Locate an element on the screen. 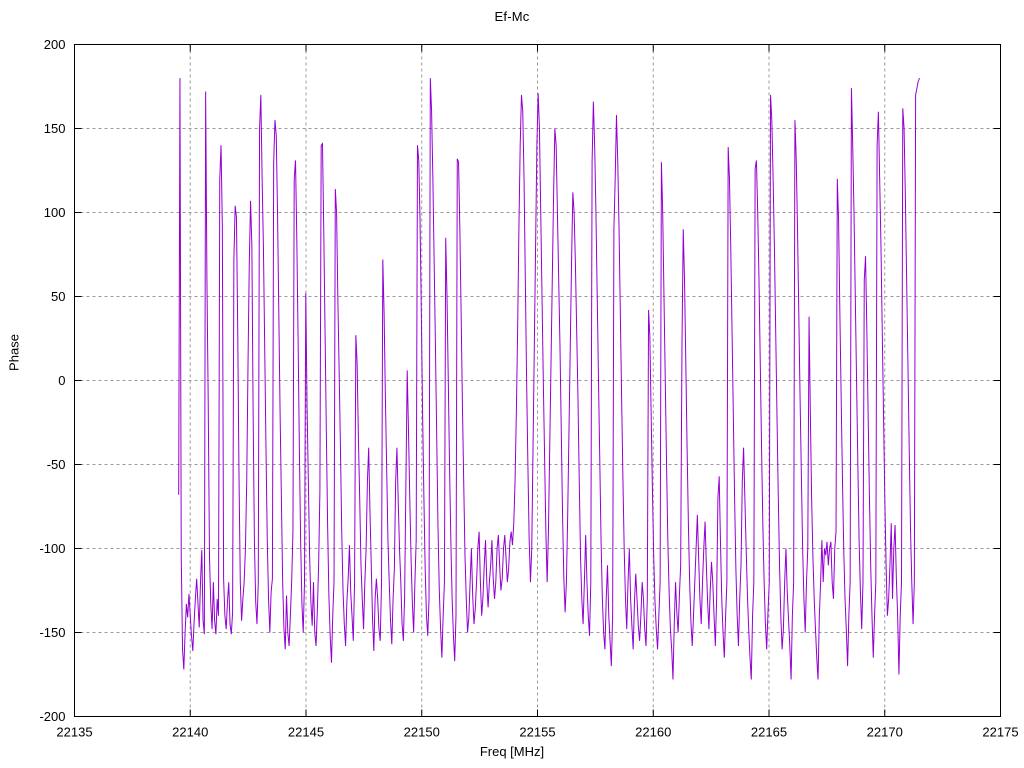  x-tick-label: 22150 is located at coordinates (422, 732).